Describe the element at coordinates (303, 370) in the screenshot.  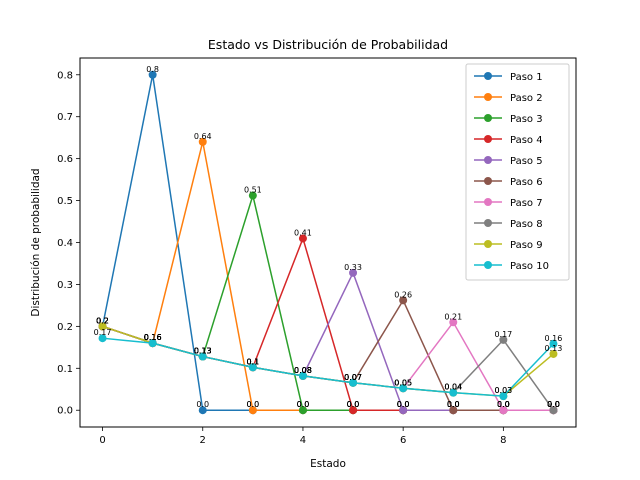
I see `data-label: 0.08` at that location.